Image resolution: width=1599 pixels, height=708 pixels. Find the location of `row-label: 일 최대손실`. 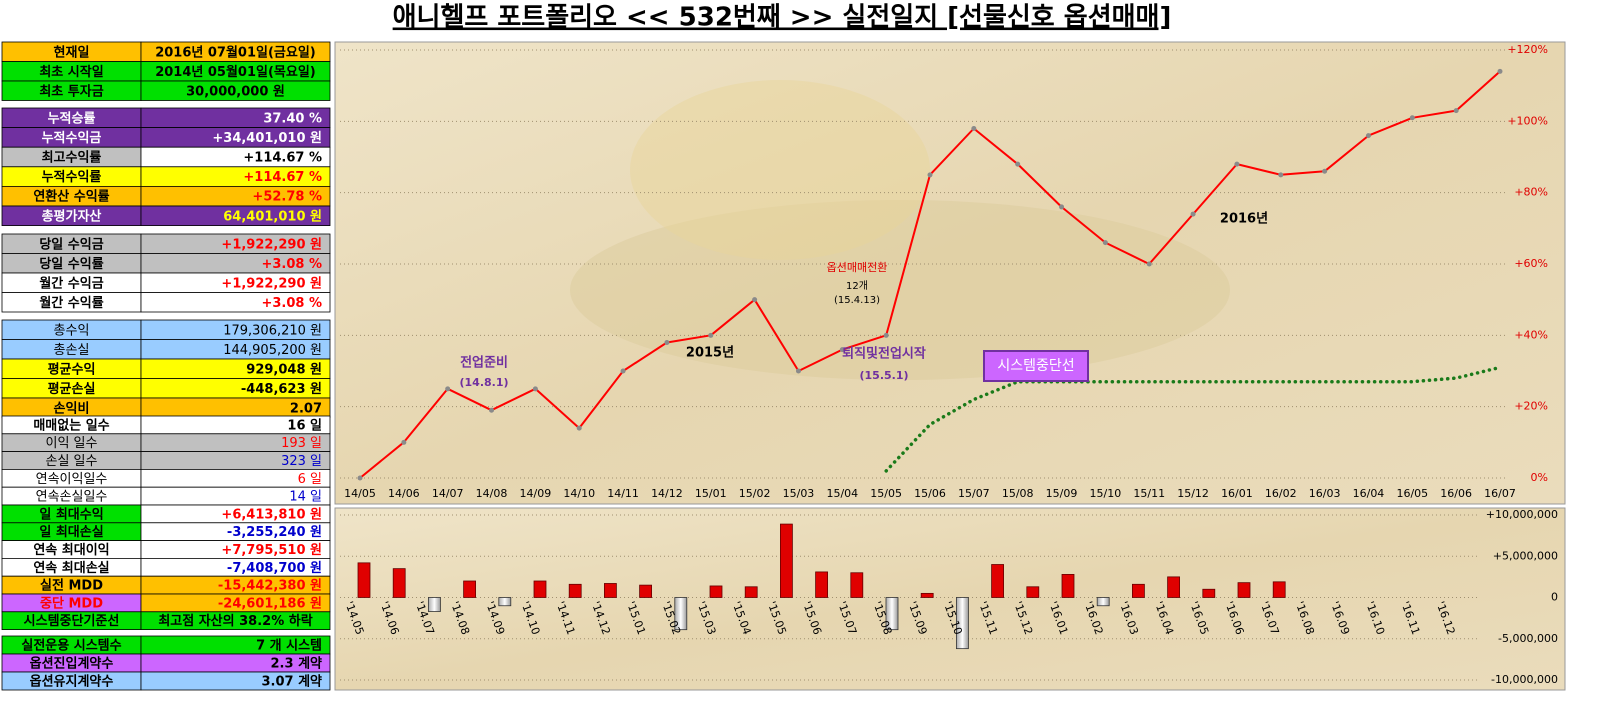

row-label: 일 최대손실 is located at coordinates (71, 532).